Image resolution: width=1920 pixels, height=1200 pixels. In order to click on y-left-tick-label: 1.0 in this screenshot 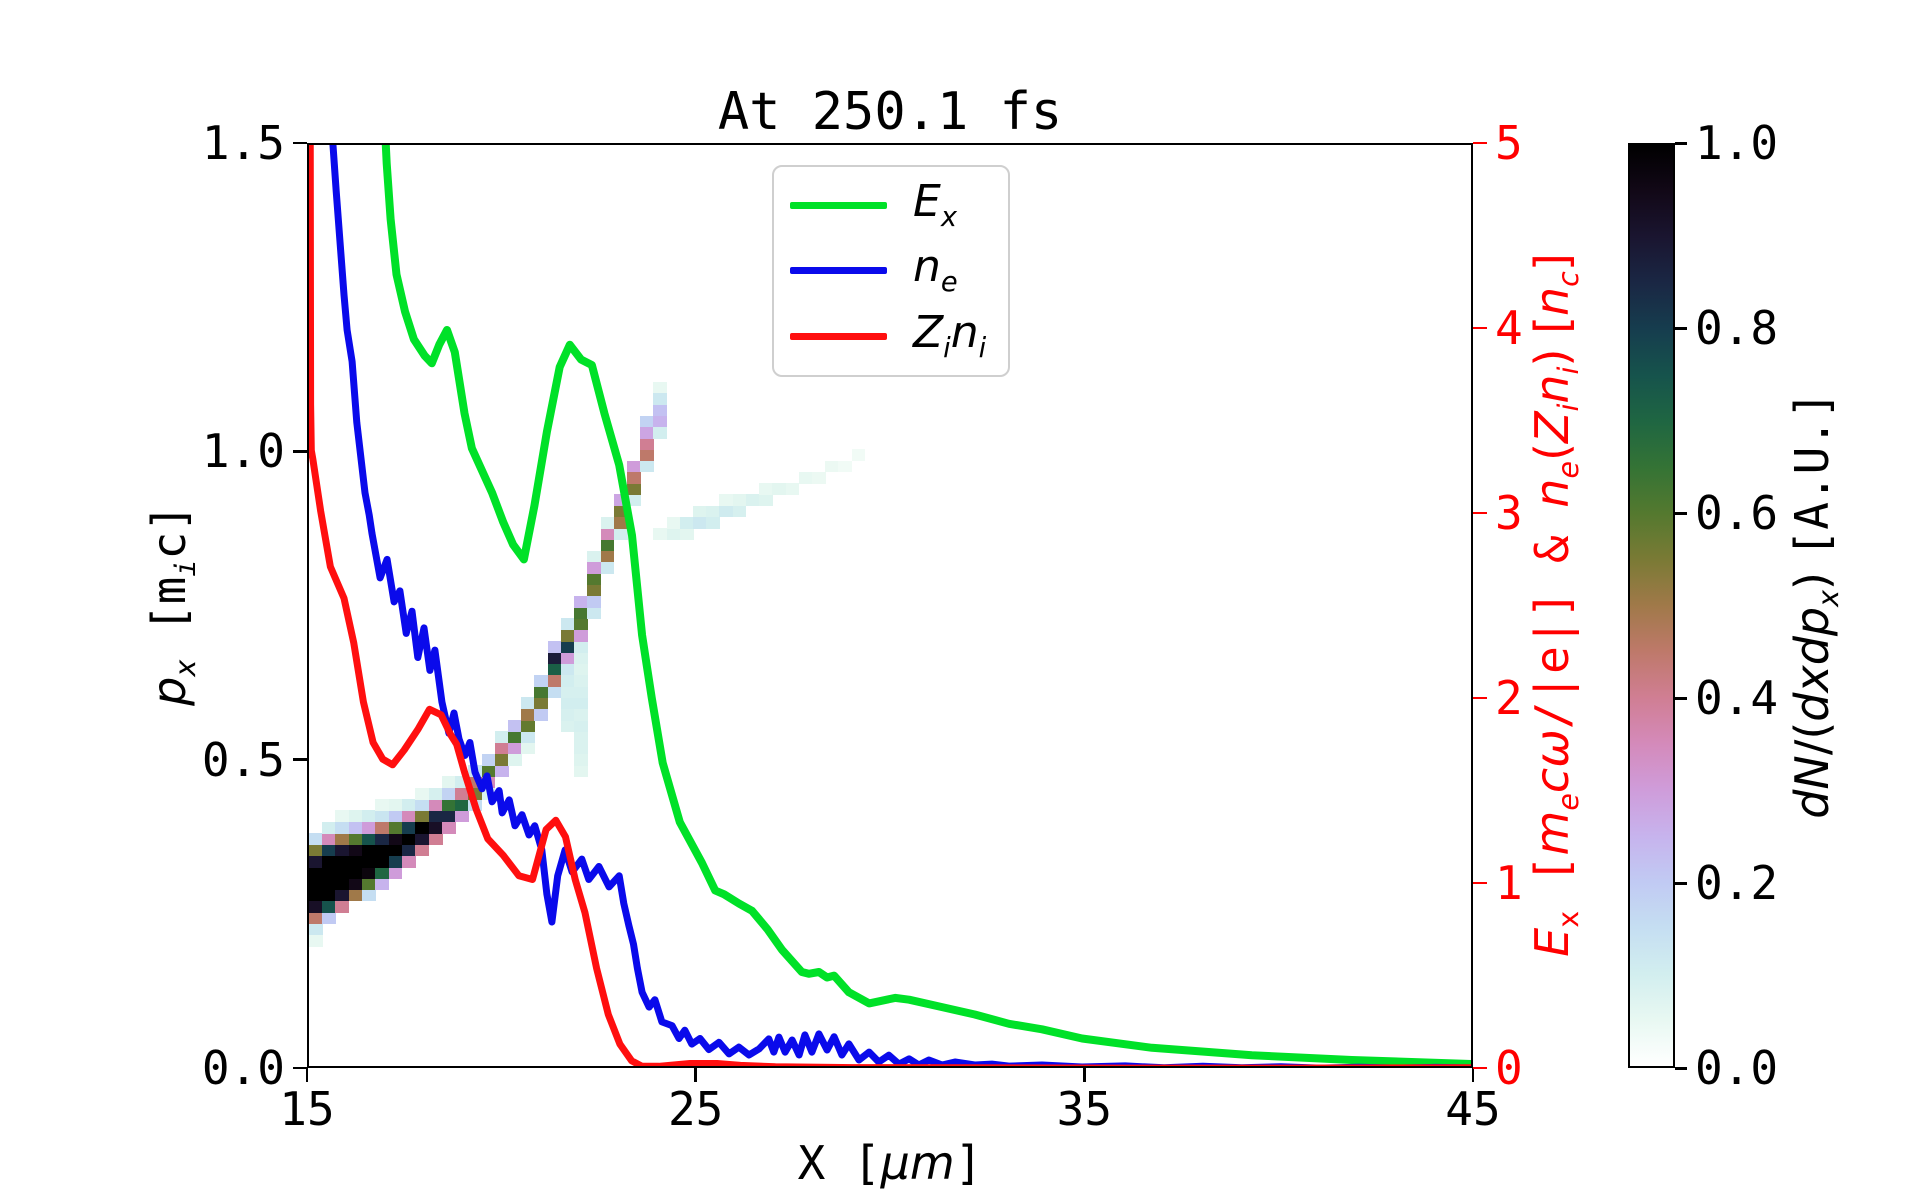, I will do `click(243, 451)`.